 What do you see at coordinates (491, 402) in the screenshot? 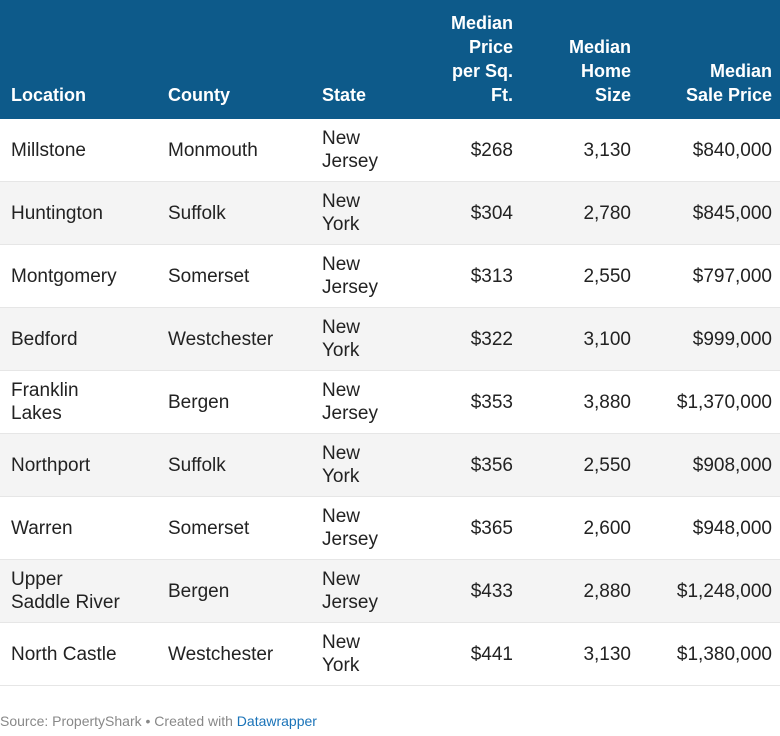
I see `price-per-sqft-value: $353` at bounding box center [491, 402].